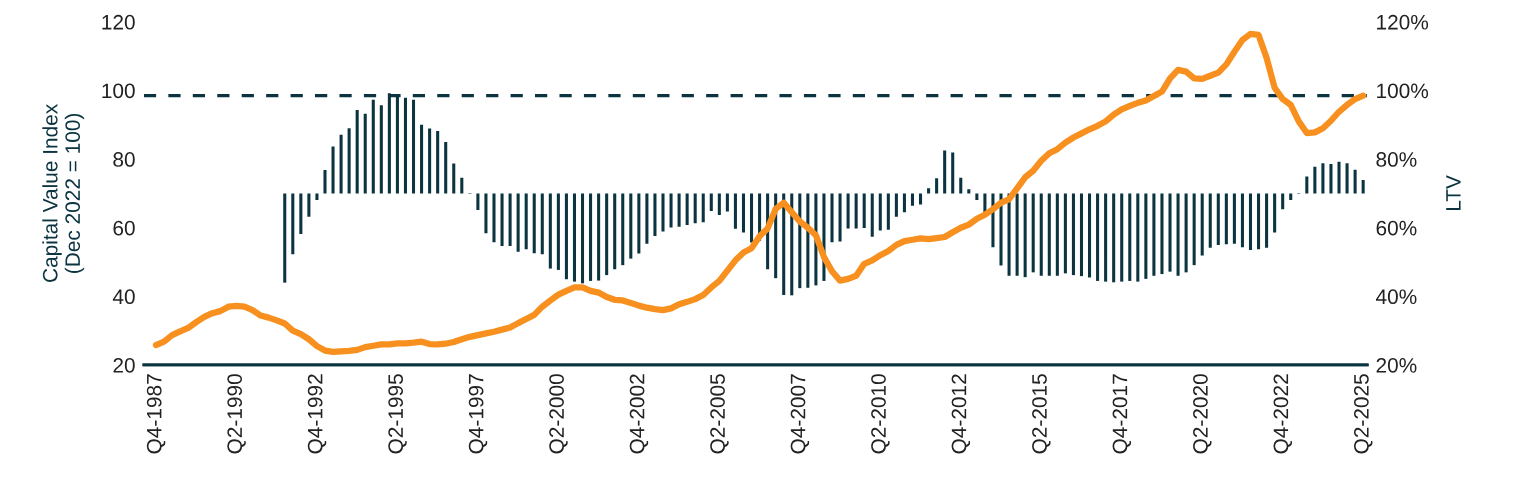 This screenshot has width=1531, height=486. I want to click on y2-tick-label: 100%, so click(1403, 91).